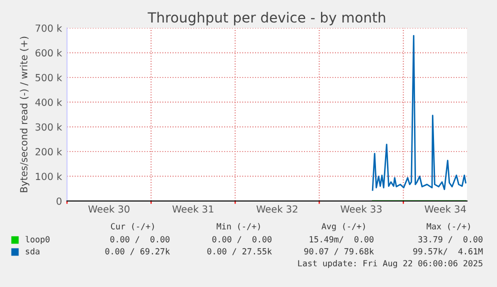  I want to click on text: 33.79 / 0.00, so click(450, 240).